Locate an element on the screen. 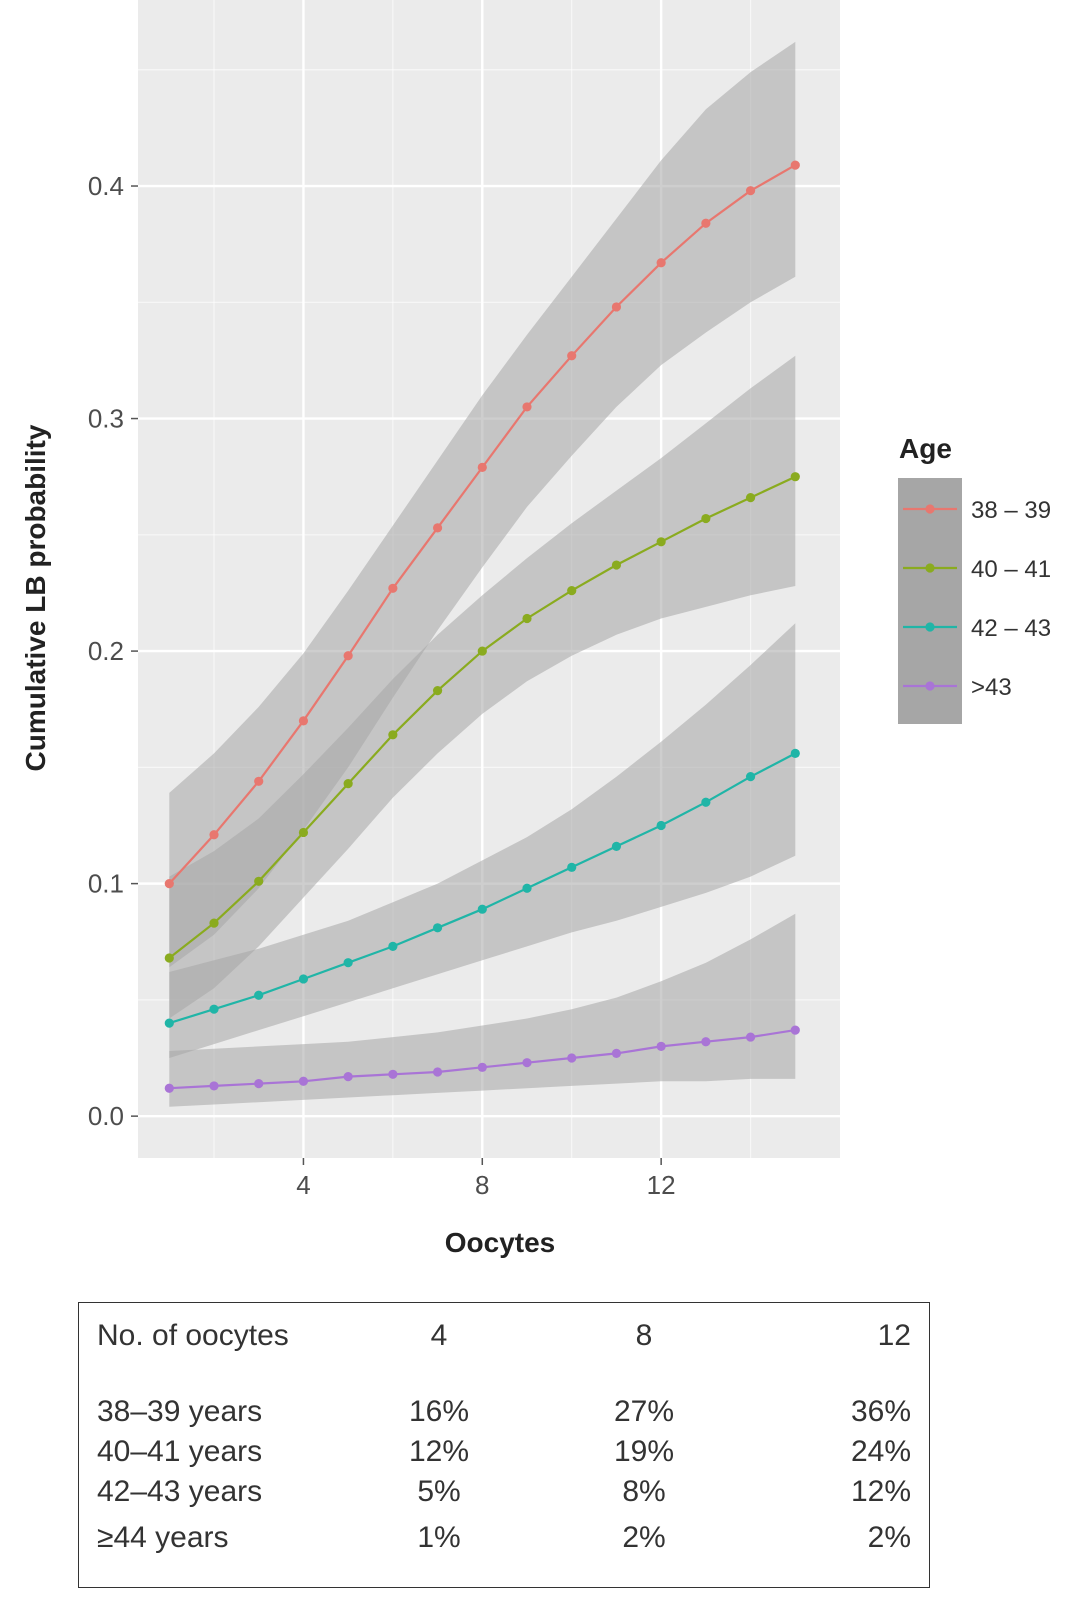  table-header-cell: 8 is located at coordinates (644, 1335).